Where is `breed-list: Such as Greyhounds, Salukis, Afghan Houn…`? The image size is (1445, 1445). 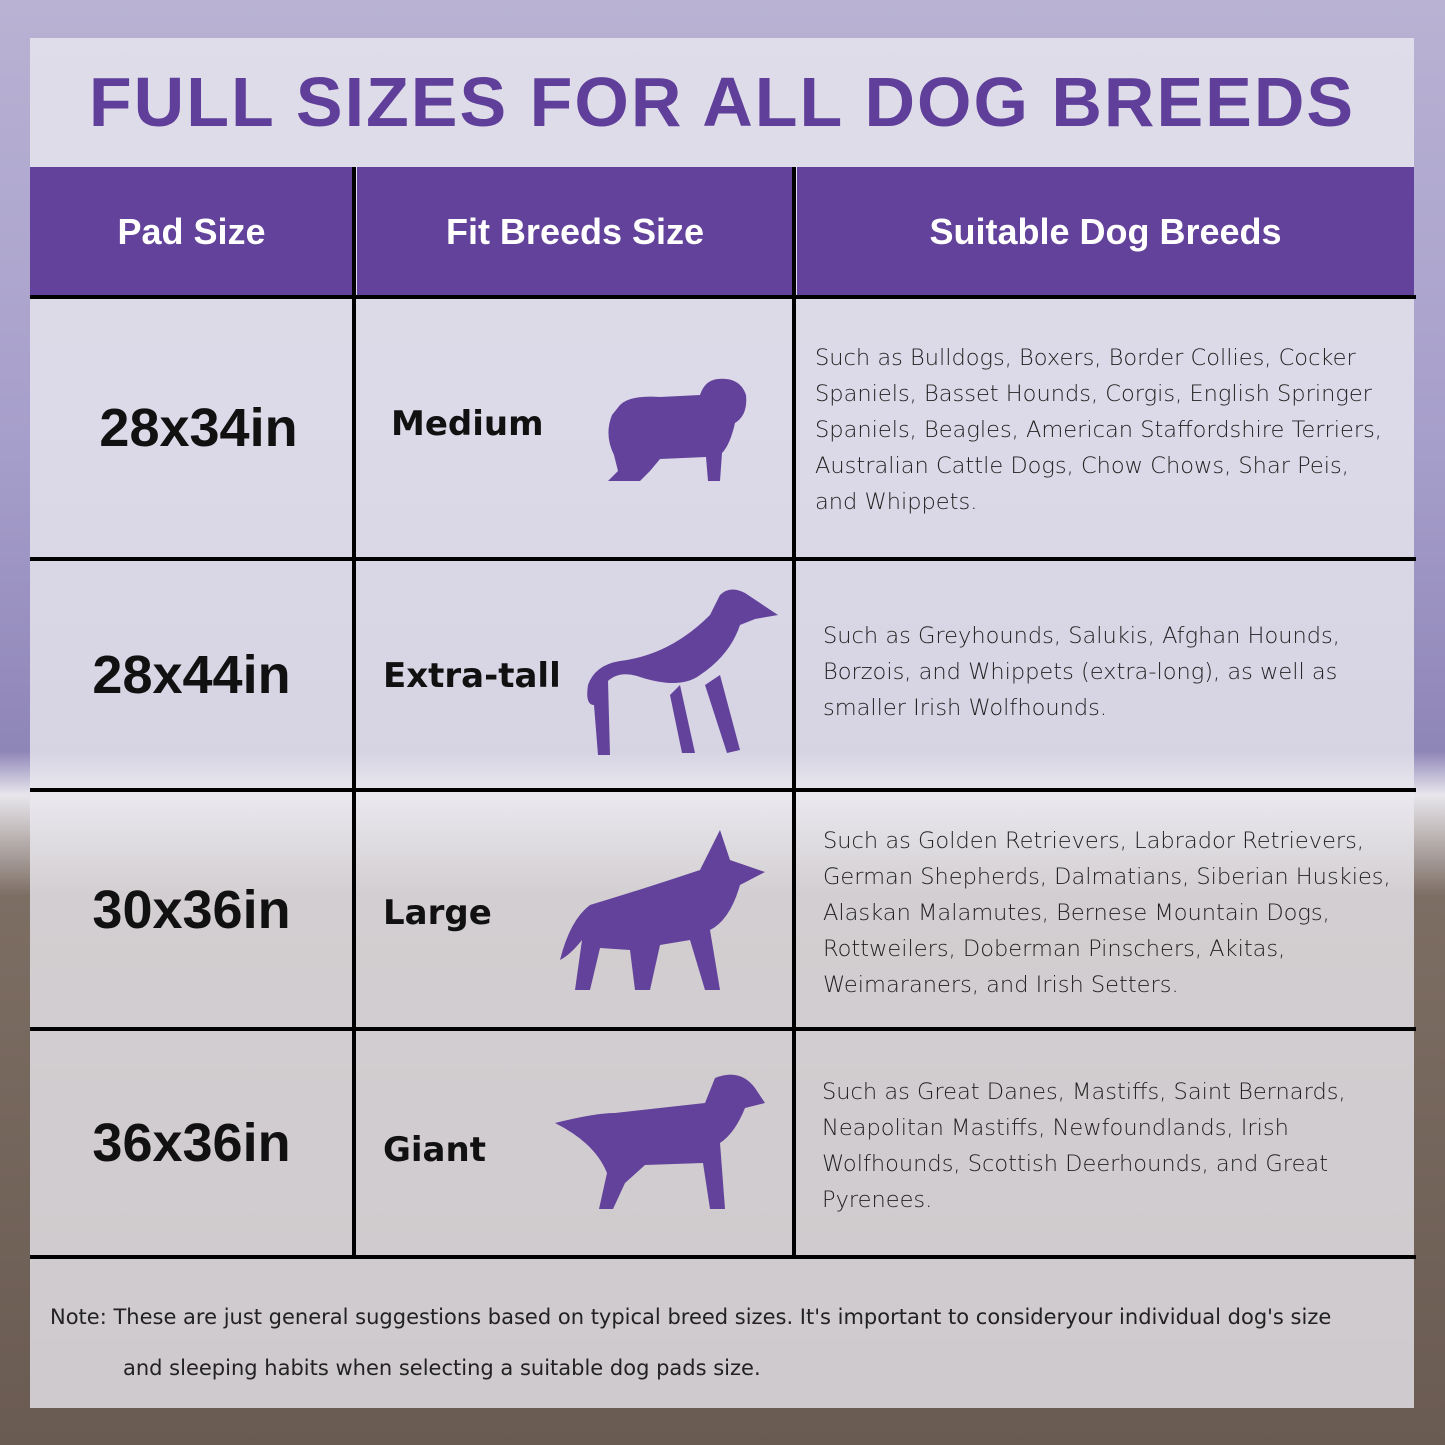
breed-list: Such as Greyhounds, Salukis, Afghan Houn… is located at coordinates (1081, 672).